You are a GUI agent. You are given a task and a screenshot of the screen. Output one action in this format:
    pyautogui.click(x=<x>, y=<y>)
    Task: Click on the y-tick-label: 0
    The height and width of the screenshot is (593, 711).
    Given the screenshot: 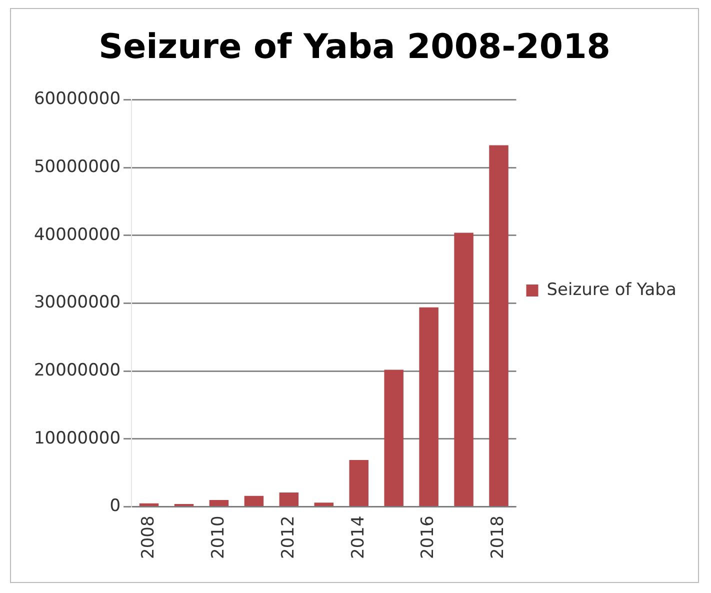 What is the action you would take?
    pyautogui.click(x=115, y=506)
    